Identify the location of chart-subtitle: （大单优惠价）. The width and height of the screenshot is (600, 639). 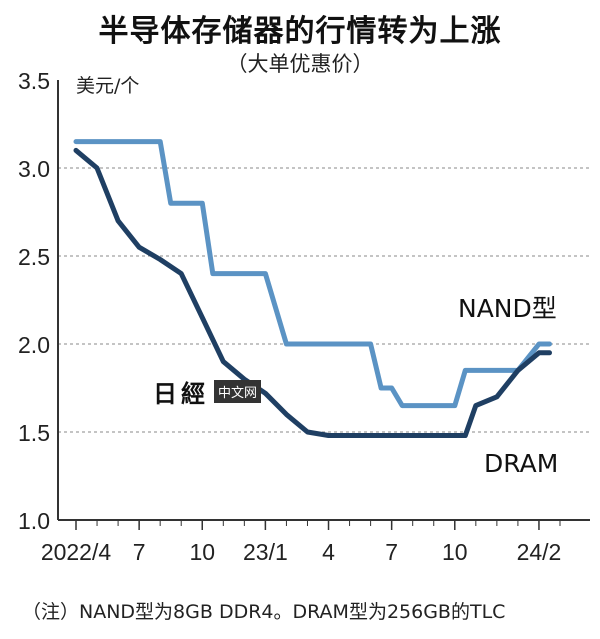
(300, 64).